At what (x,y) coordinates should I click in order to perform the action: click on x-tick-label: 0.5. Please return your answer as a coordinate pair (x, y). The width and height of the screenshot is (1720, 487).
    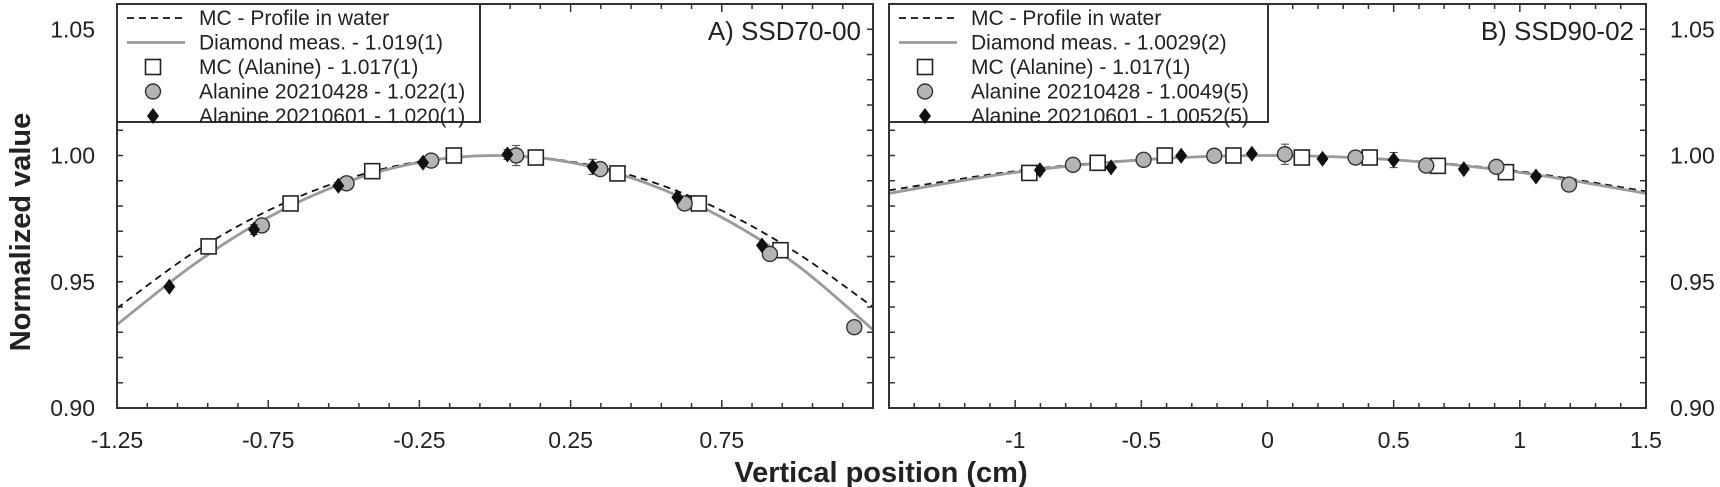
    Looking at the image, I should click on (1394, 440).